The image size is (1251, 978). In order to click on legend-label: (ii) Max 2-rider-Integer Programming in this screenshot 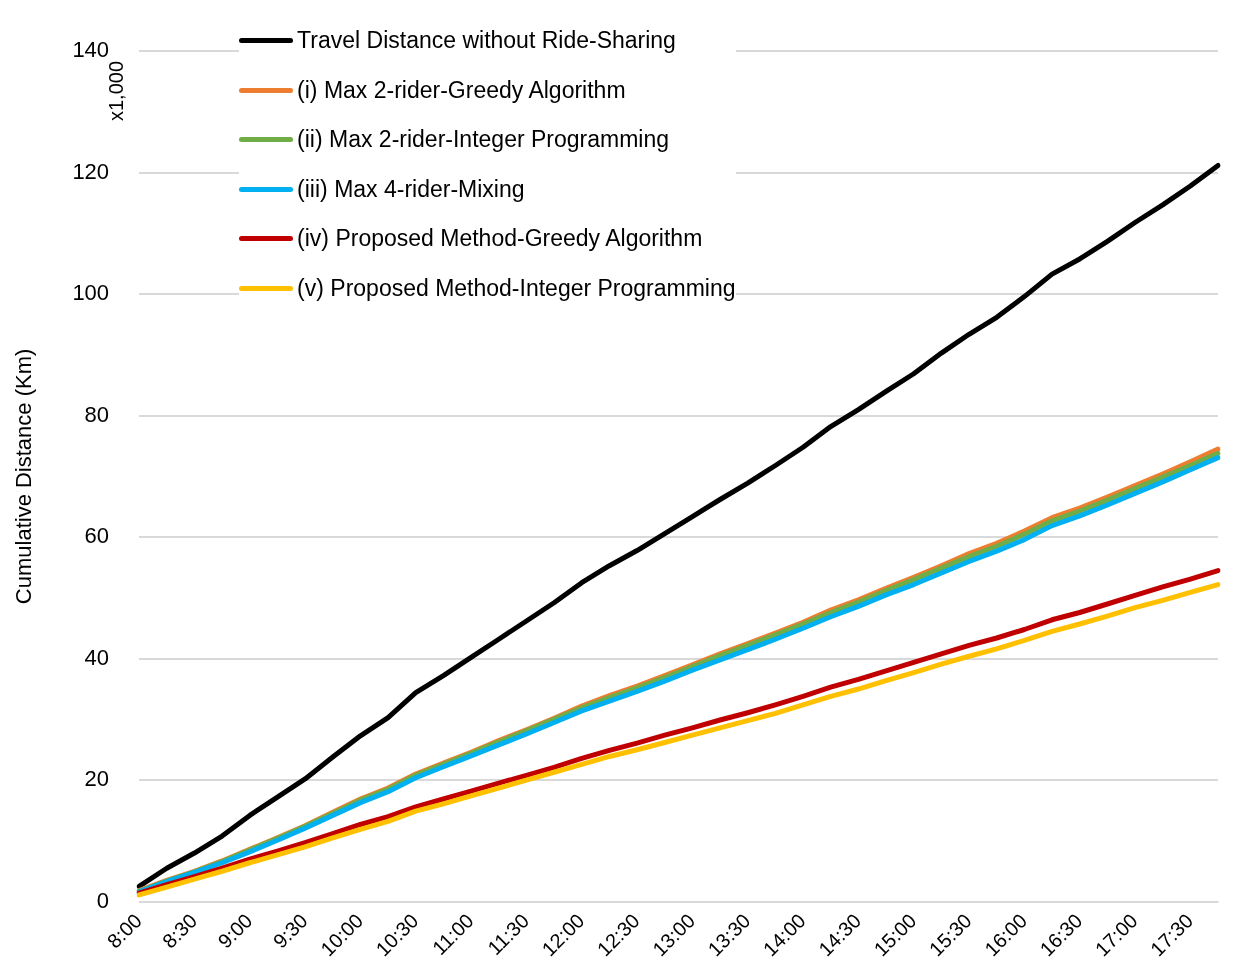, I will do `click(483, 140)`.